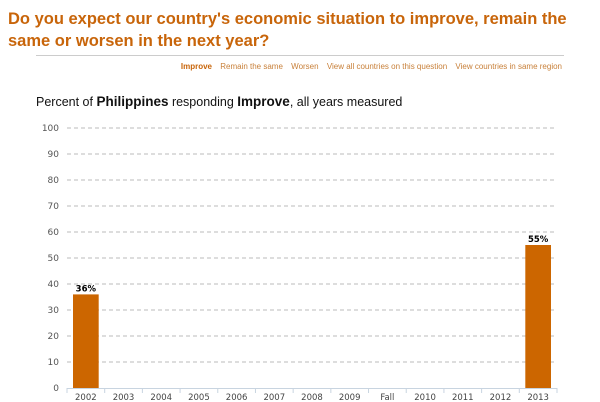 The width and height of the screenshot is (600, 402). What do you see at coordinates (54, 233) in the screenshot?
I see `y-tick-label: 60` at bounding box center [54, 233].